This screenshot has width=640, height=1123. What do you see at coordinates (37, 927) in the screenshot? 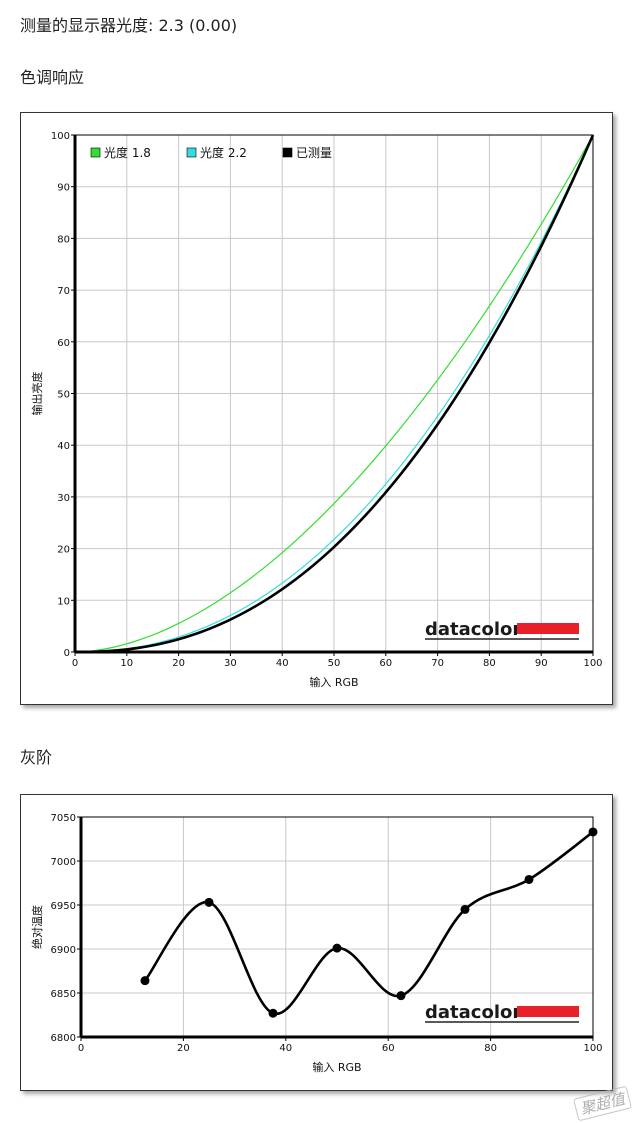
I see `y-axis-label: 绝对温度` at bounding box center [37, 927].